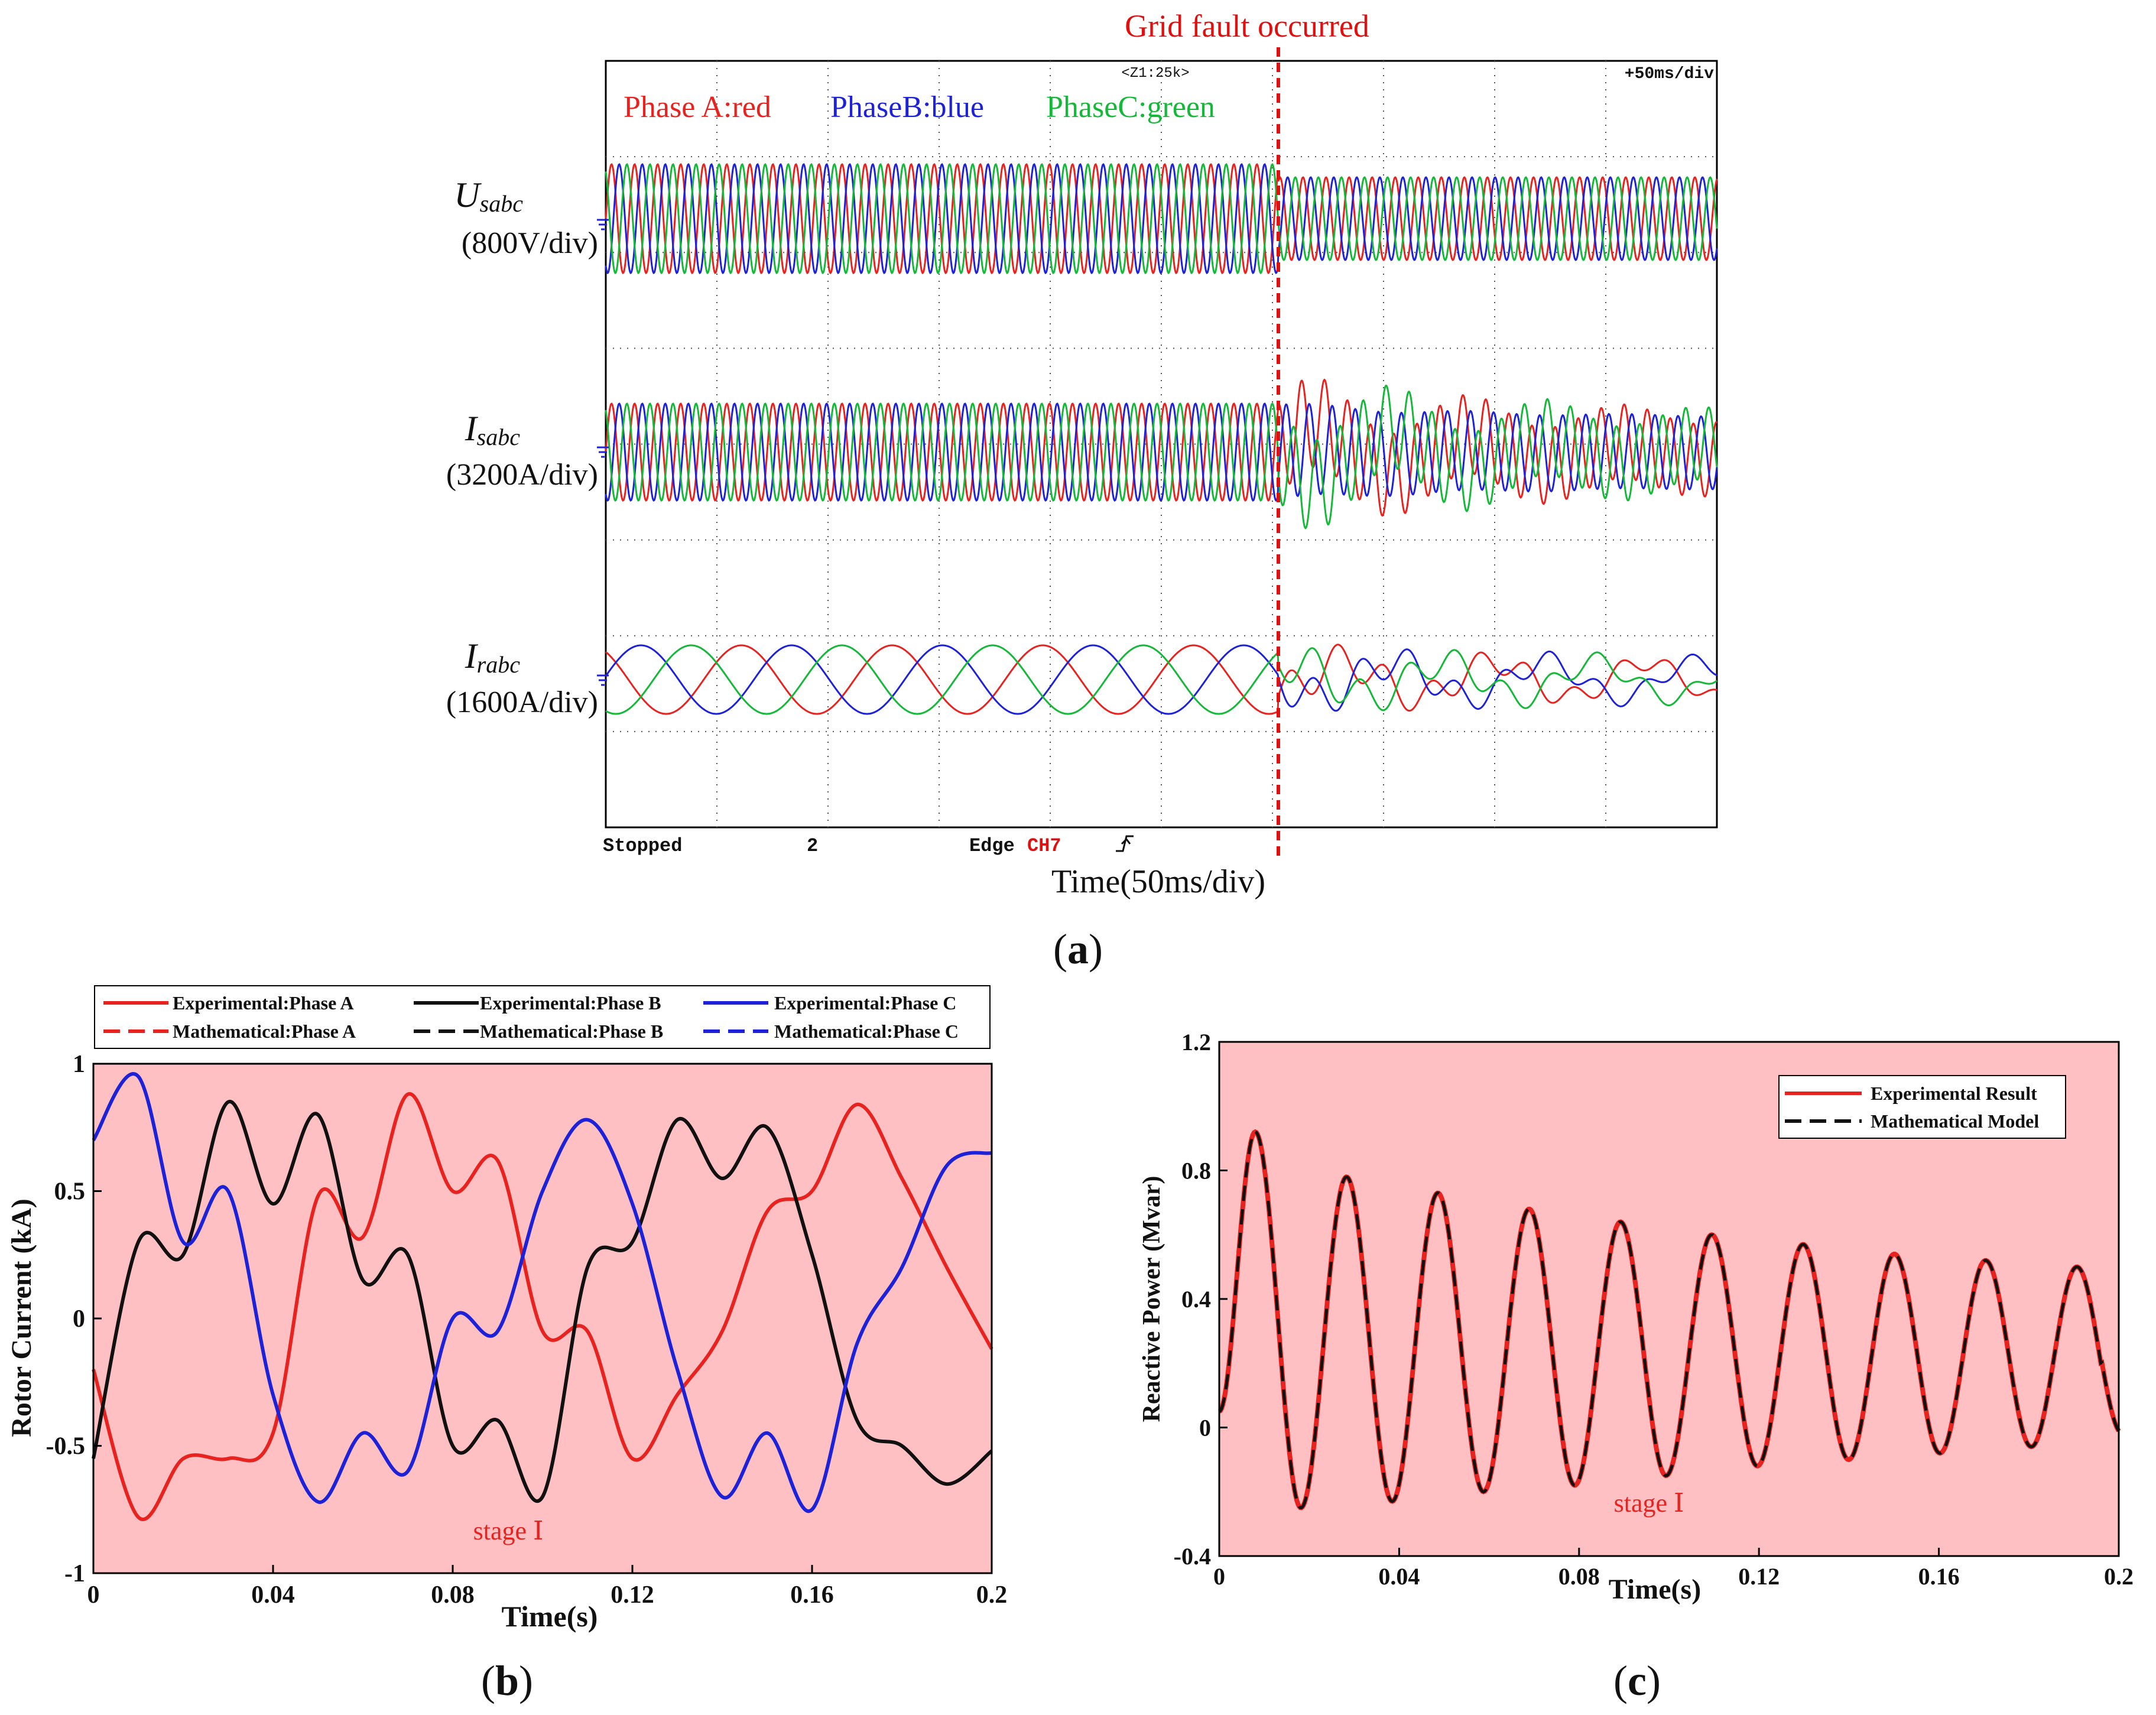  What do you see at coordinates (263, 1003) in the screenshot?
I see `legend-entry: Experimental:Phase A` at bounding box center [263, 1003].